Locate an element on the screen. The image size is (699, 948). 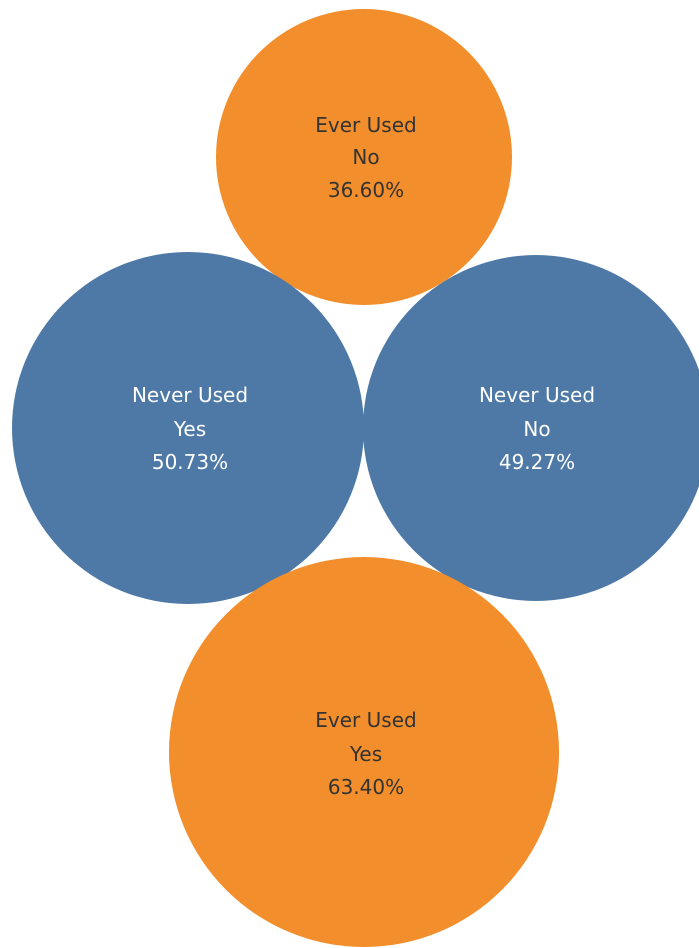
bubble-percent-label: 49.27% is located at coordinates (537, 462).